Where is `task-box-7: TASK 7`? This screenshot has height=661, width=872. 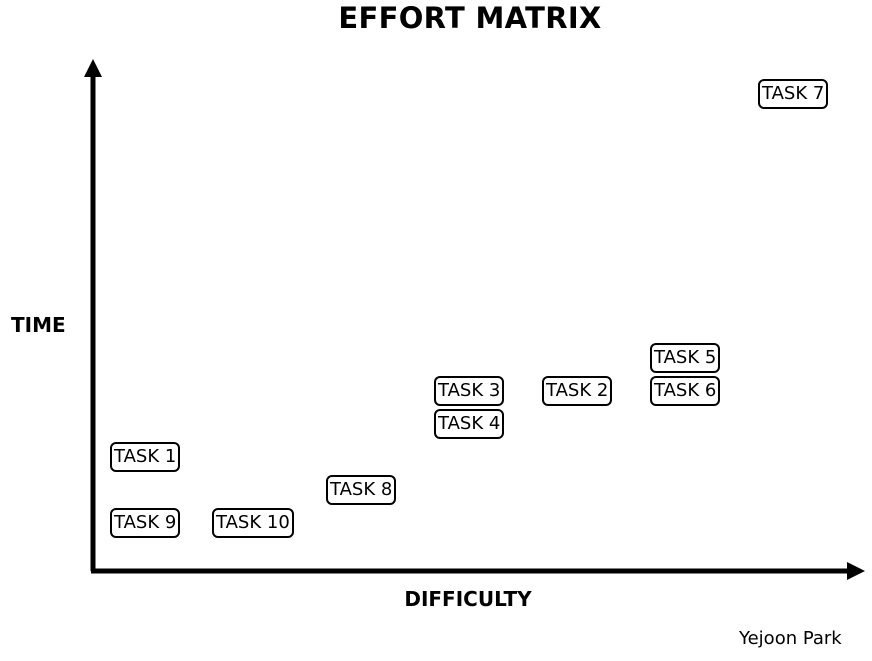 task-box-7: TASK 7 is located at coordinates (793, 94).